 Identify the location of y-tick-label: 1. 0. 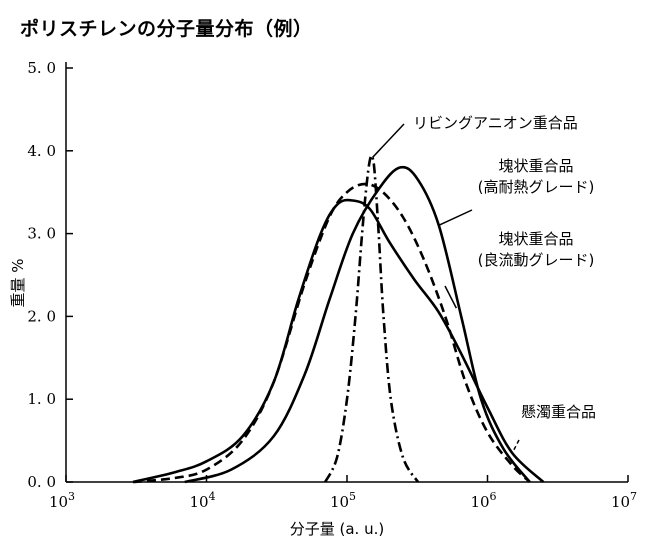
(41, 399).